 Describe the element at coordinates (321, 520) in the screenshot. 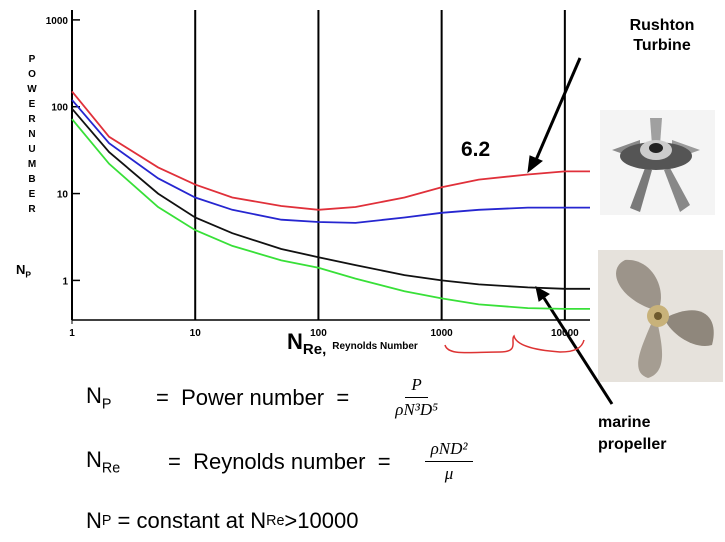

I see `note-part: >10000` at that location.